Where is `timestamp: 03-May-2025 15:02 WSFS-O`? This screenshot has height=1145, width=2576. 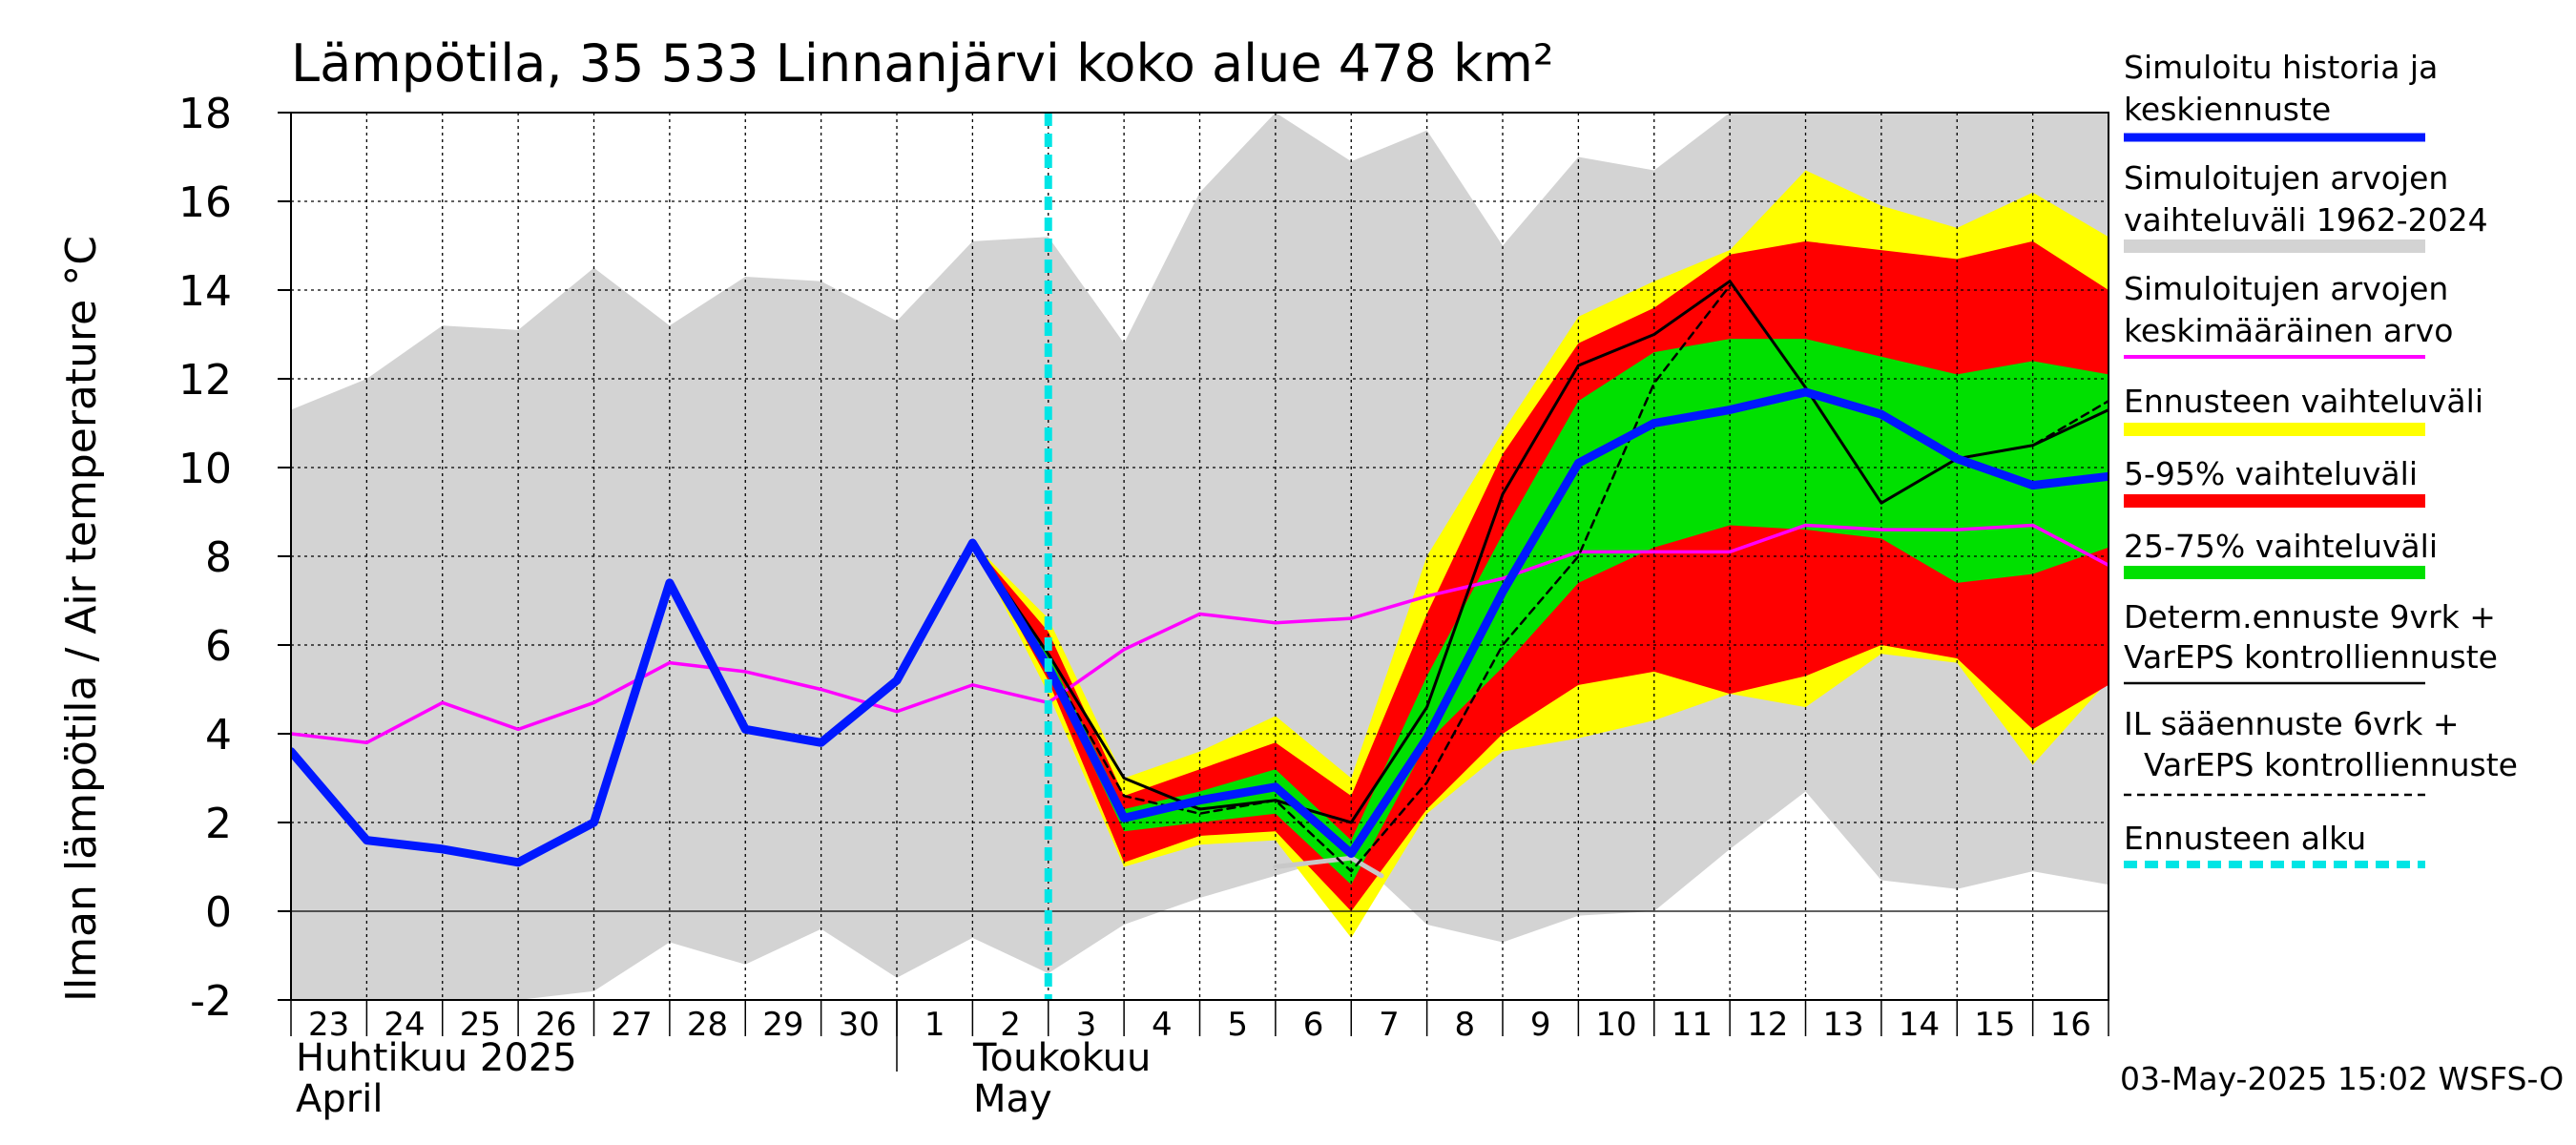
timestamp: 03-May-2025 15:02 WSFS-O is located at coordinates (2342, 1078).